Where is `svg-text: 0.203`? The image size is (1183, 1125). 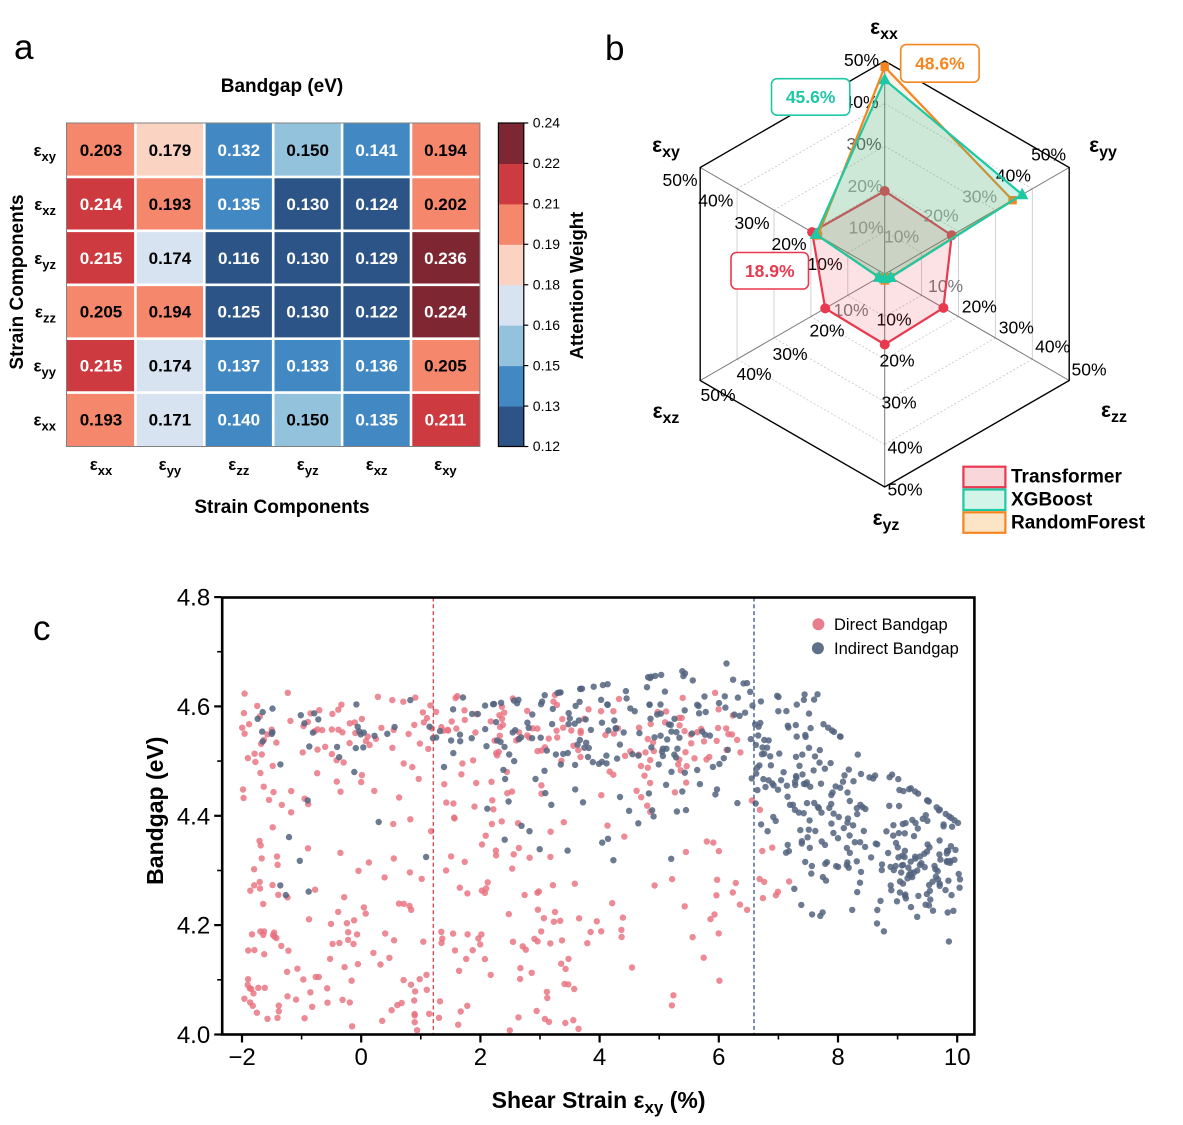
svg-text: 0.203 is located at coordinates (101, 150).